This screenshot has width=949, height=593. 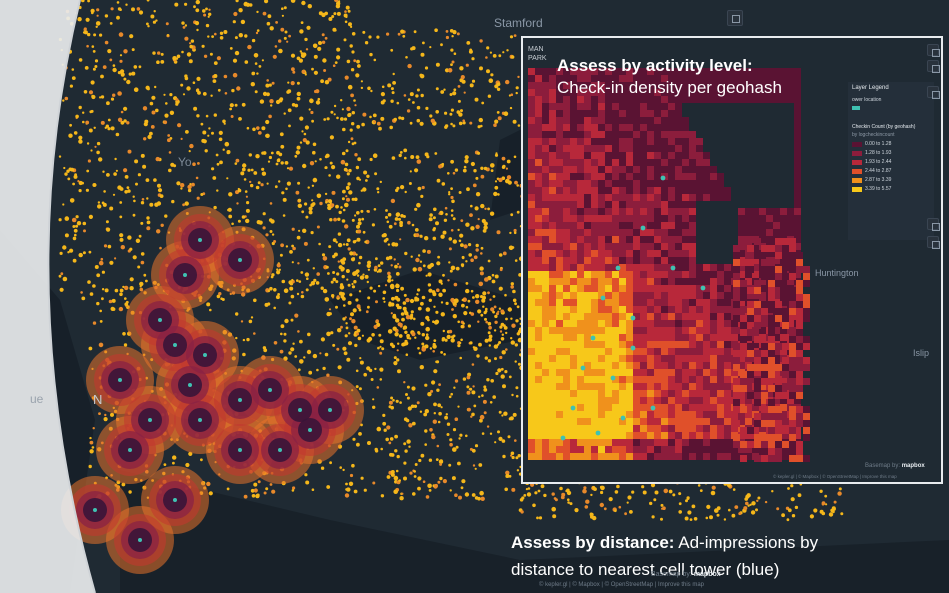 I want to click on inset-control-settings, so click(x=933, y=66).